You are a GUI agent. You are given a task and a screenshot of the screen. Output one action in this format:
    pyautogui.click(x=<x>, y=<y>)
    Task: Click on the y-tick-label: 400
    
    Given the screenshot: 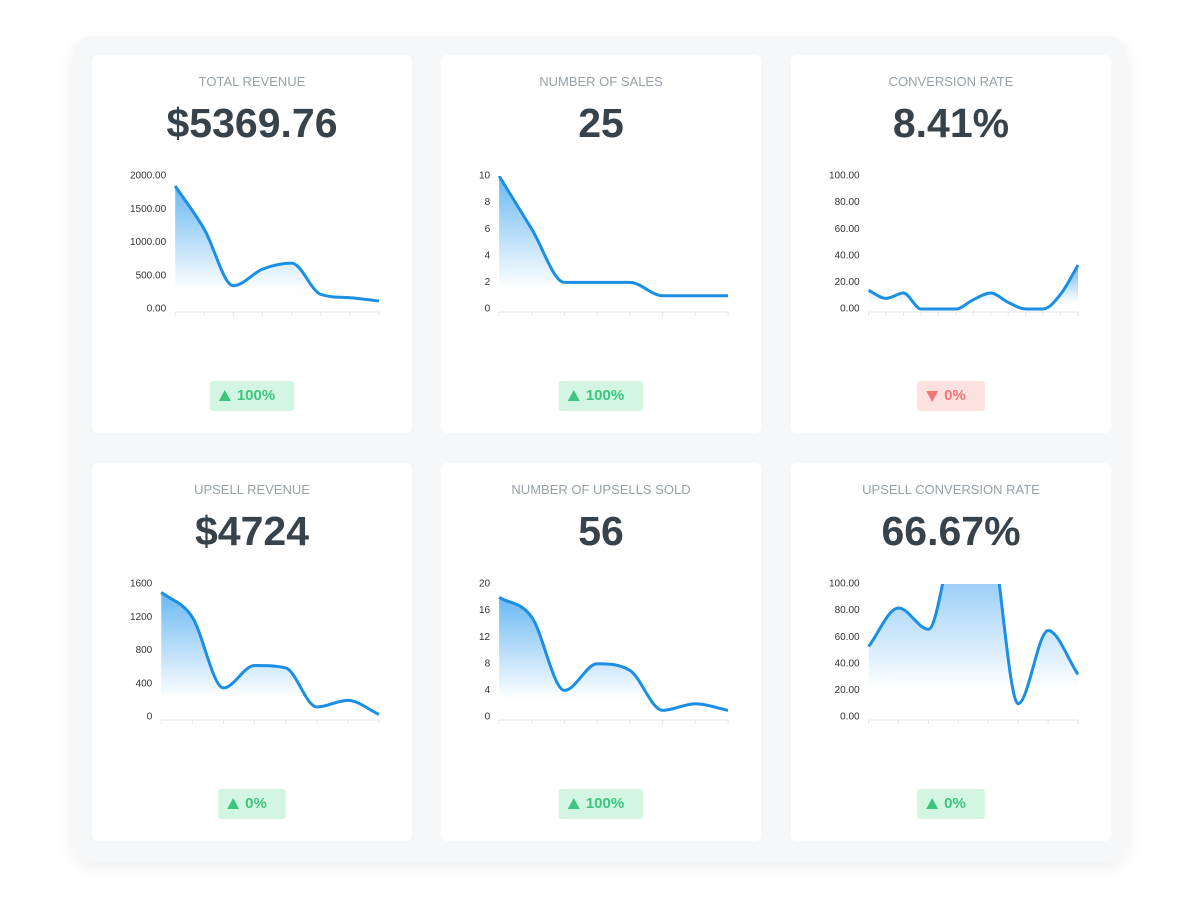 What is the action you would take?
    pyautogui.click(x=144, y=683)
    